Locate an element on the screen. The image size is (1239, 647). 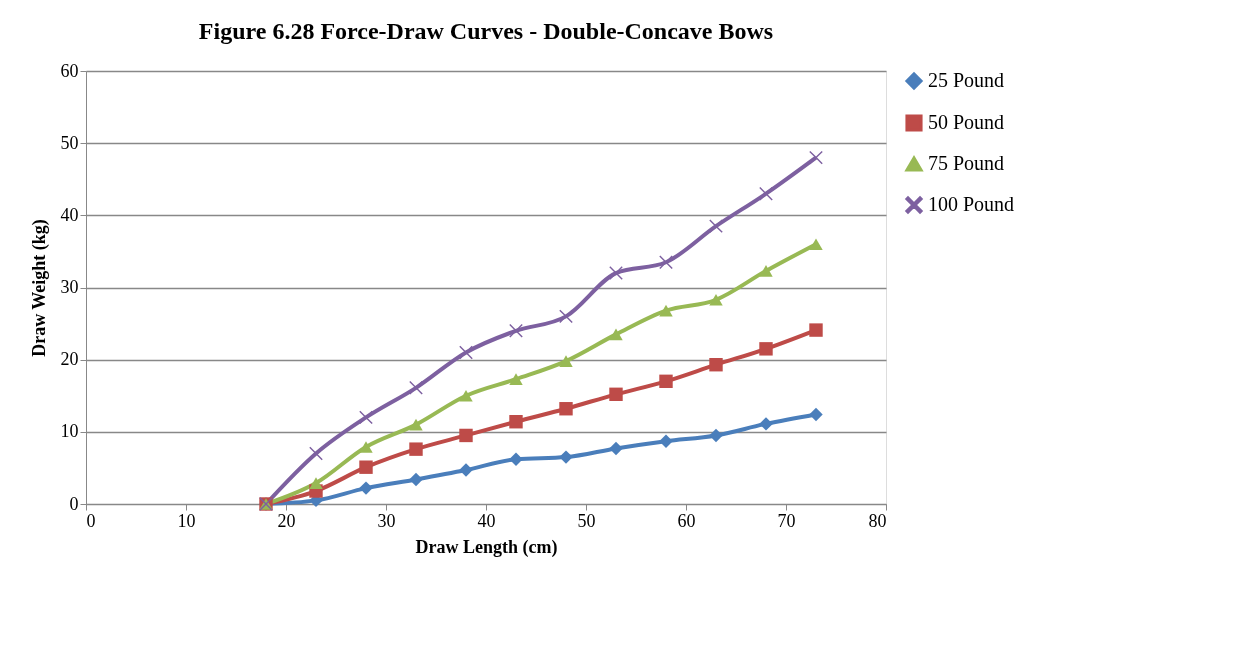
x-tick-label: 20 is located at coordinates (286, 520).